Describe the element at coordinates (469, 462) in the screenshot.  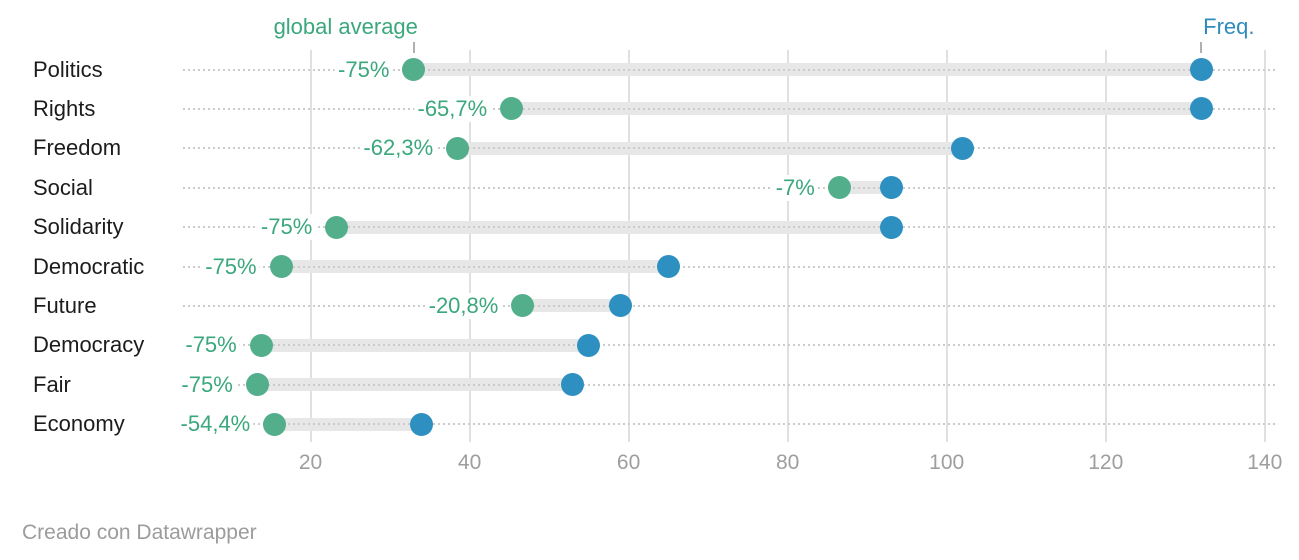
I see `x-axis-tick-label: 40` at that location.